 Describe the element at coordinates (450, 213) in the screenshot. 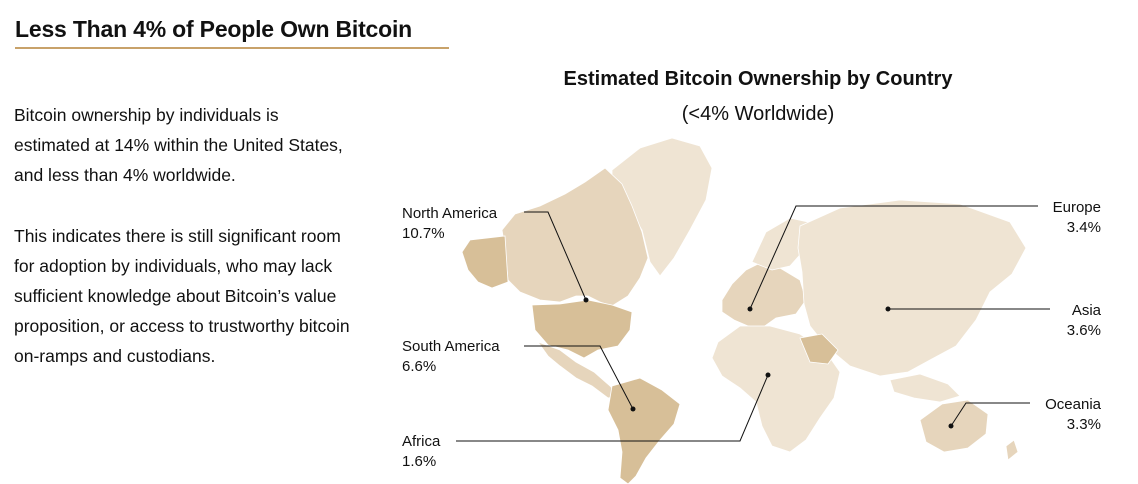

I see `label-north-america: North America` at that location.